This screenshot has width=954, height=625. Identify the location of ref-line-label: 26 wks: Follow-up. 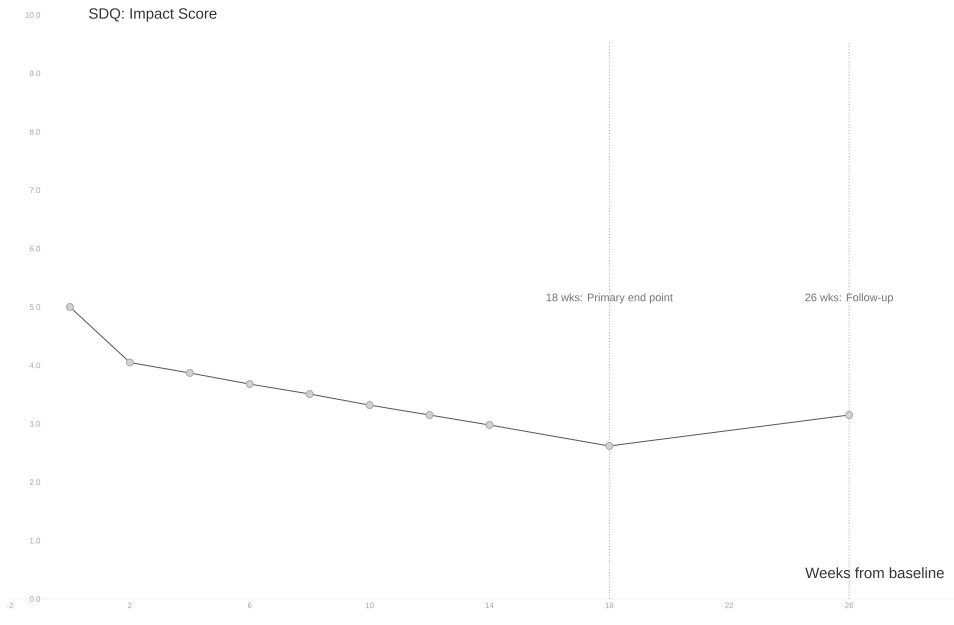
(849, 298).